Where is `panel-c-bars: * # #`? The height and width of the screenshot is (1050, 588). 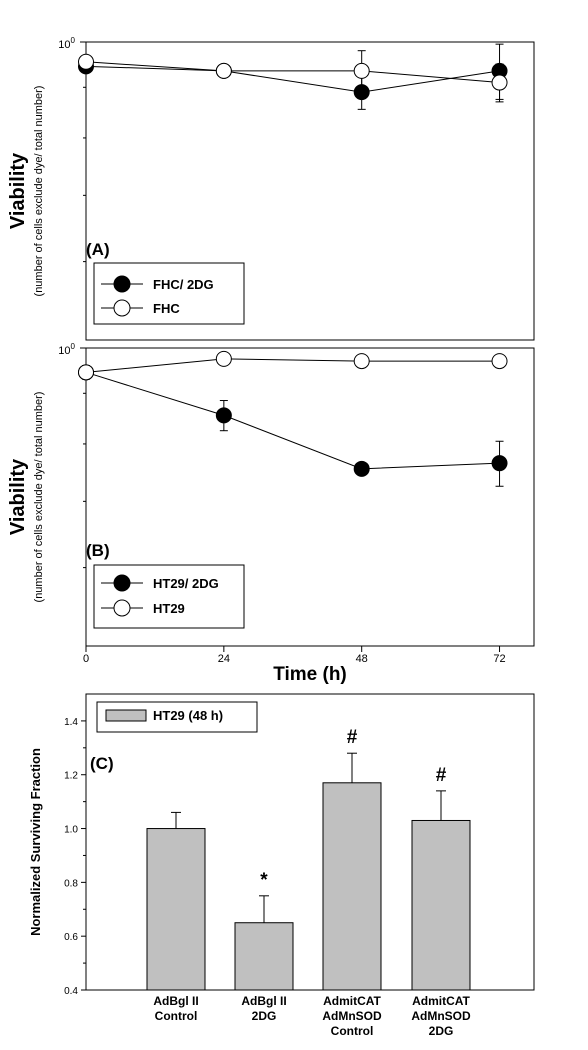 panel-c-bars: * # # is located at coordinates (308, 859).